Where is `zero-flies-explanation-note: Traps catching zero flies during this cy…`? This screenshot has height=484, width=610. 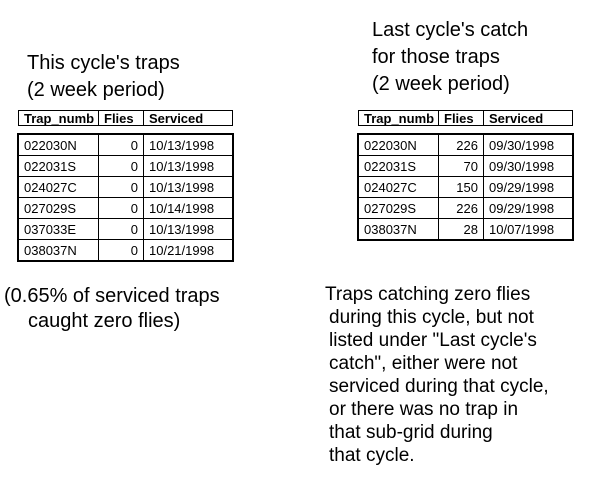 zero-flies-explanation-note: Traps catching zero flies during this cy… is located at coordinates (437, 375).